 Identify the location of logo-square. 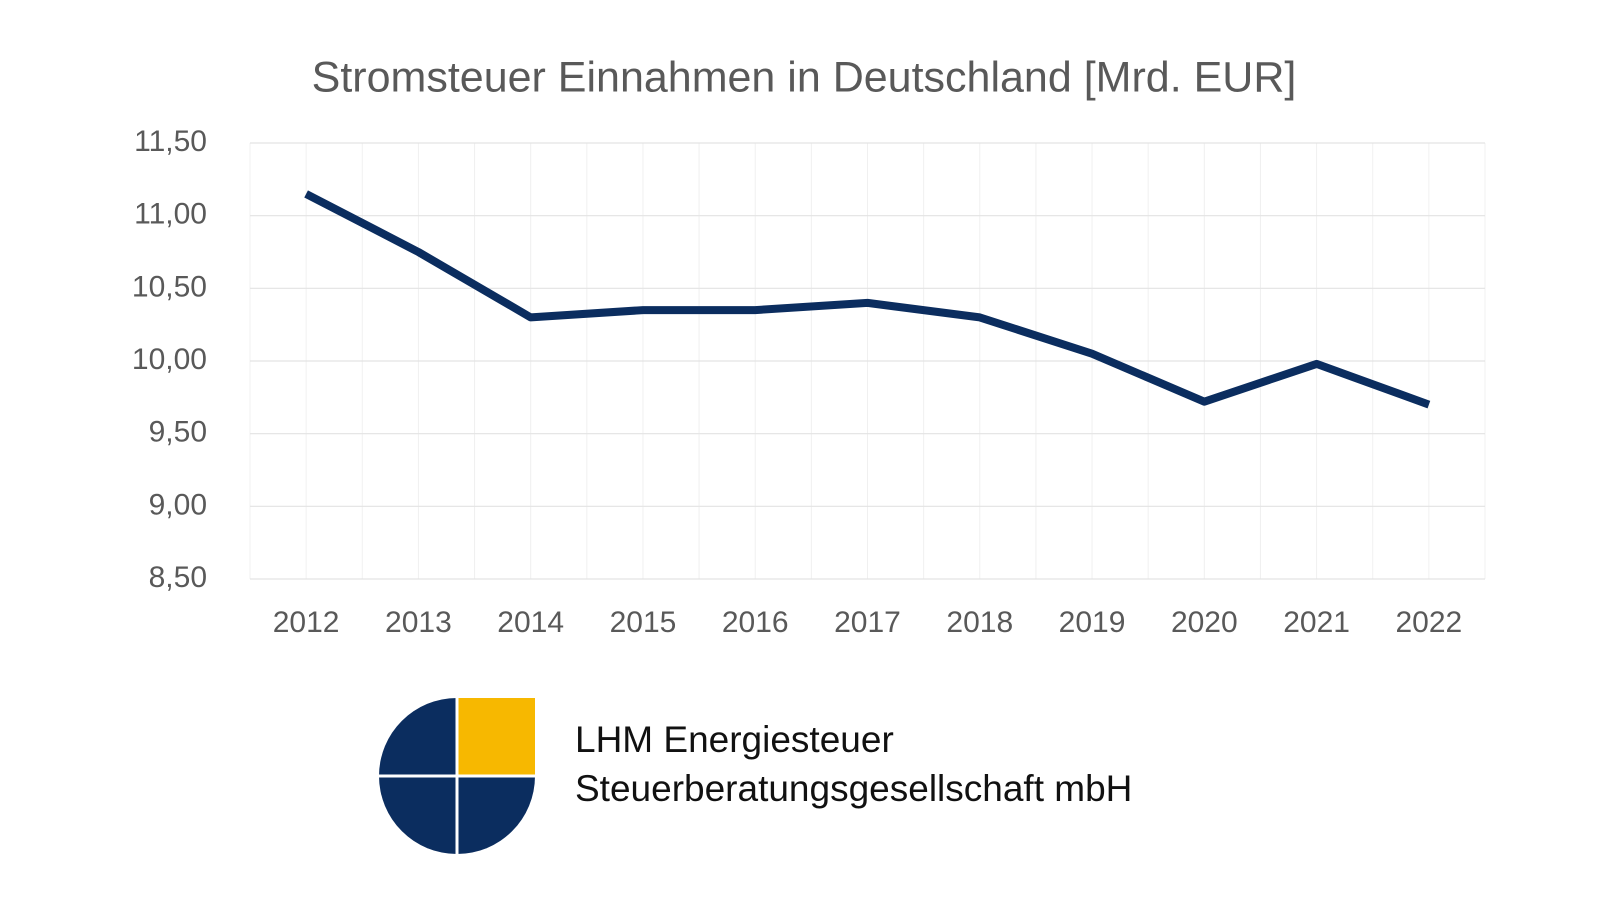
(496, 737).